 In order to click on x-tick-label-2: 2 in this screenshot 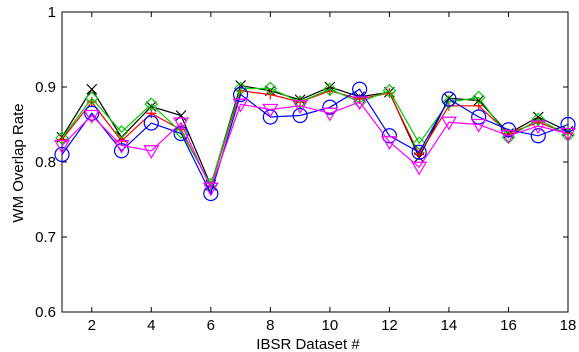, I will do `click(92, 325)`.